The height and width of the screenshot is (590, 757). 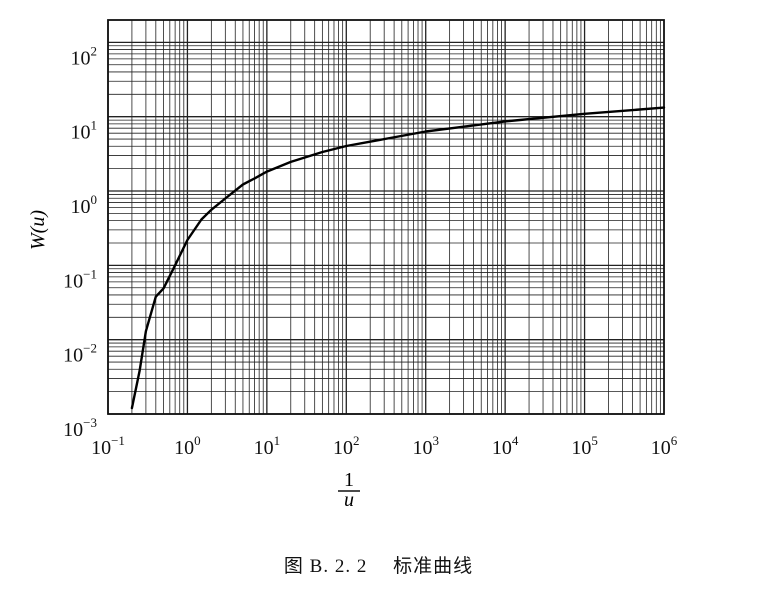 I want to click on y-tick-label: 10², so click(x=84, y=56).